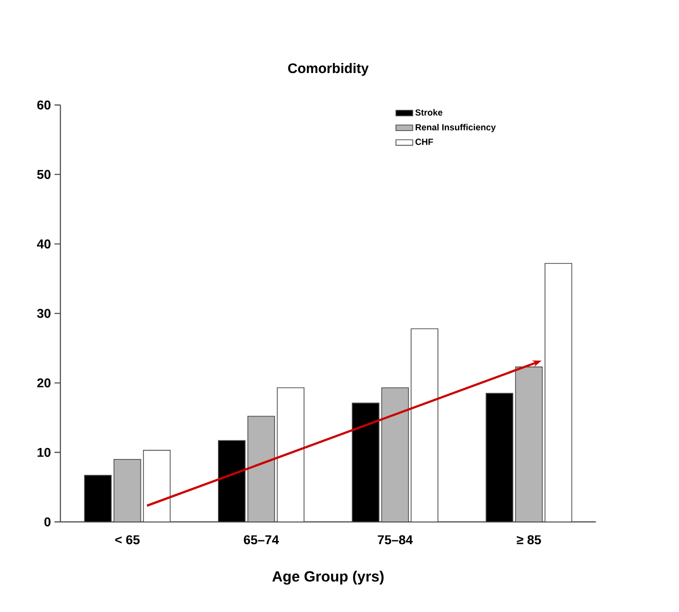 This screenshot has width=679, height=612. I want to click on y-tick-label: 40, so click(43, 244).